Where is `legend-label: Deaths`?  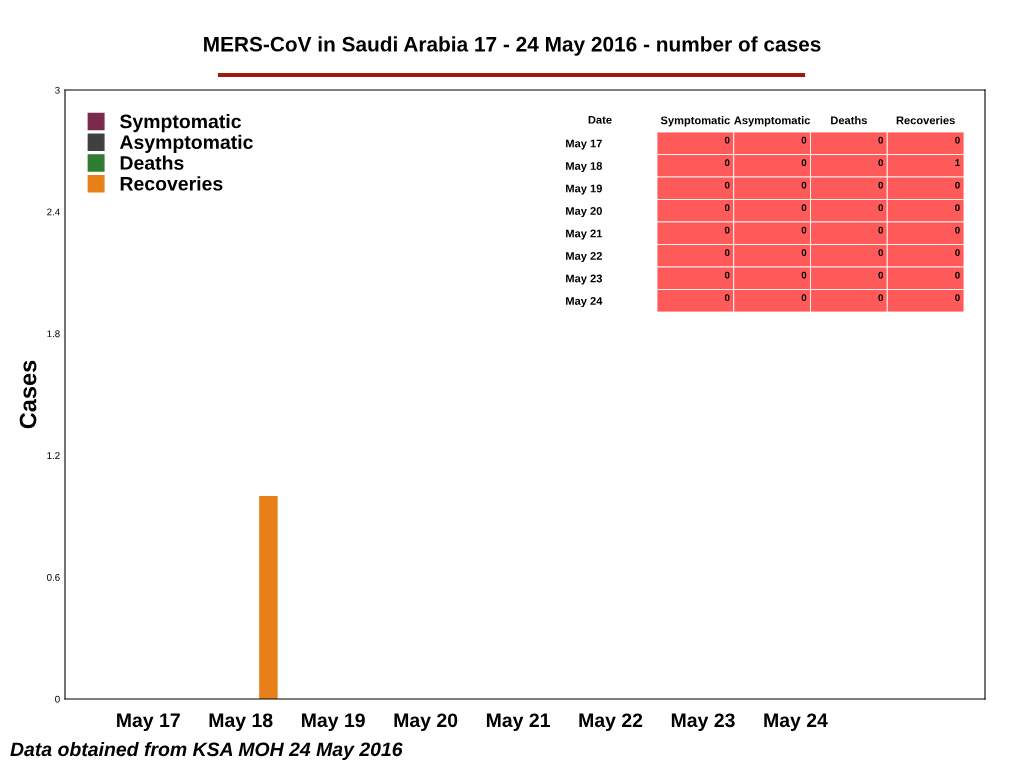 legend-label: Deaths is located at coordinates (152, 162).